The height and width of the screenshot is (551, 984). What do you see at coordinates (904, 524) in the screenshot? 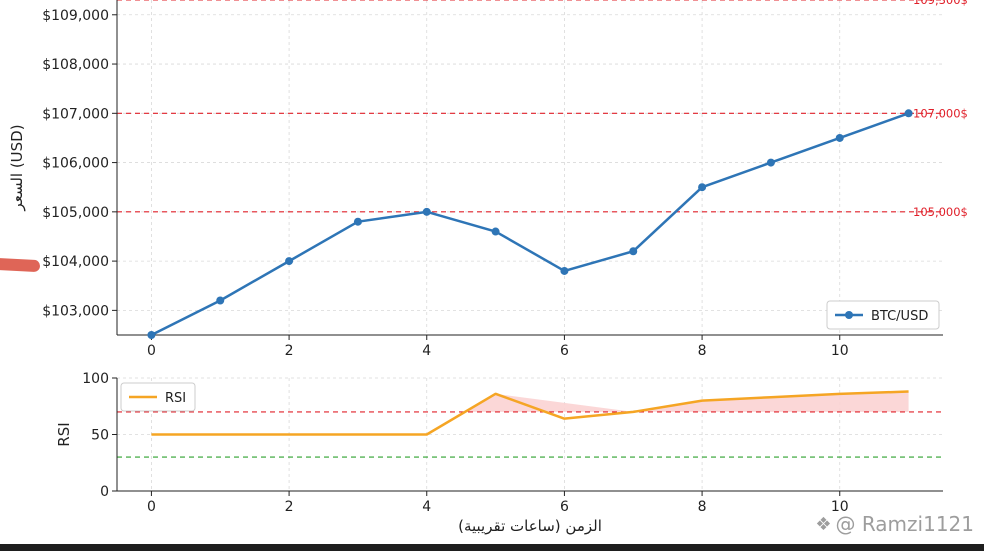
I see `watermark-text: @ Ramzi1121` at bounding box center [904, 524].